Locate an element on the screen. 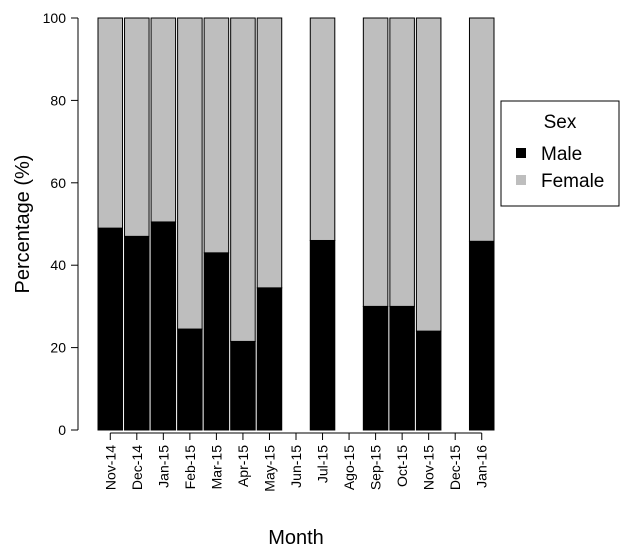 This screenshot has height=547, width=620. legend: Sex Male Female is located at coordinates (560, 153).